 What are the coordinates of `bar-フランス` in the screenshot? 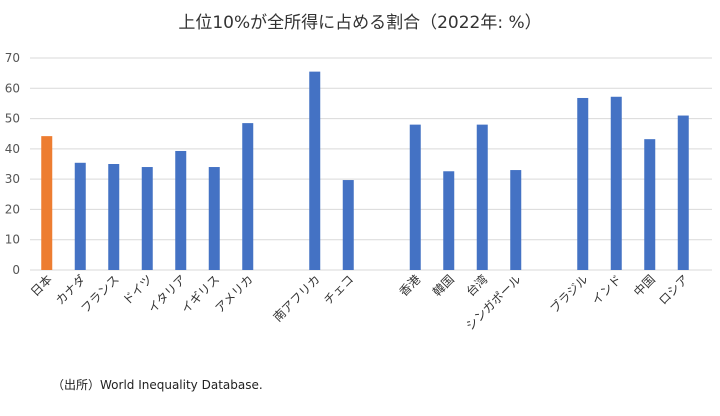 It's located at (114, 217).